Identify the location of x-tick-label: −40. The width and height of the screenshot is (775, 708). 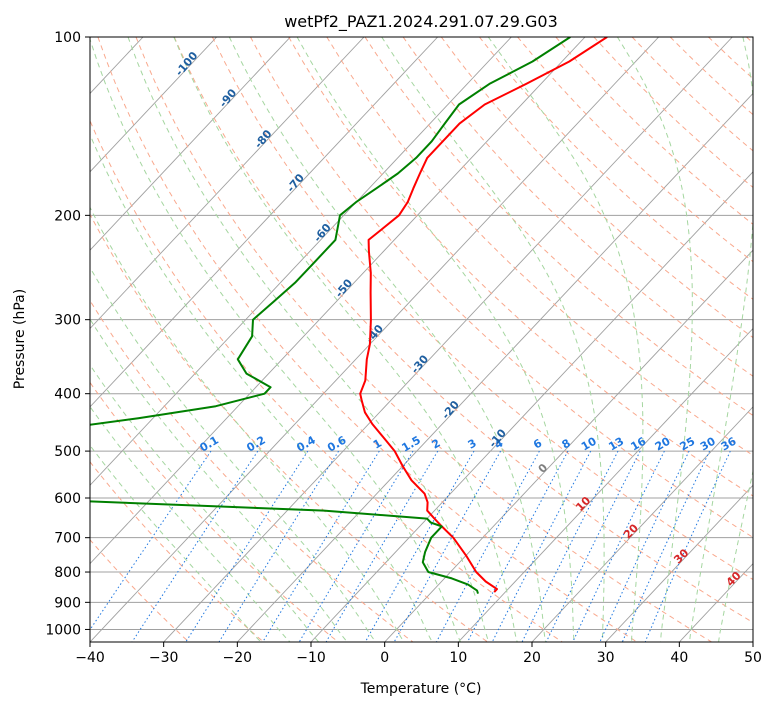
(90, 658).